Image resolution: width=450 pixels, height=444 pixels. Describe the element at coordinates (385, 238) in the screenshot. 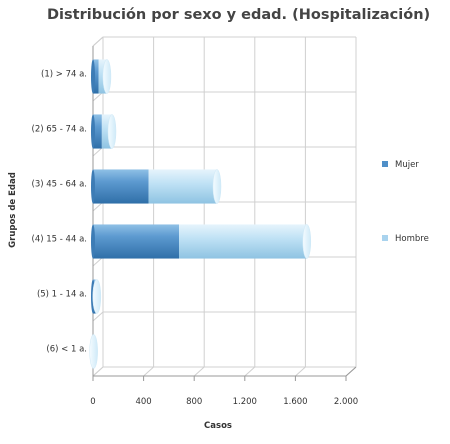

I see `legend-swatch-hombre` at that location.